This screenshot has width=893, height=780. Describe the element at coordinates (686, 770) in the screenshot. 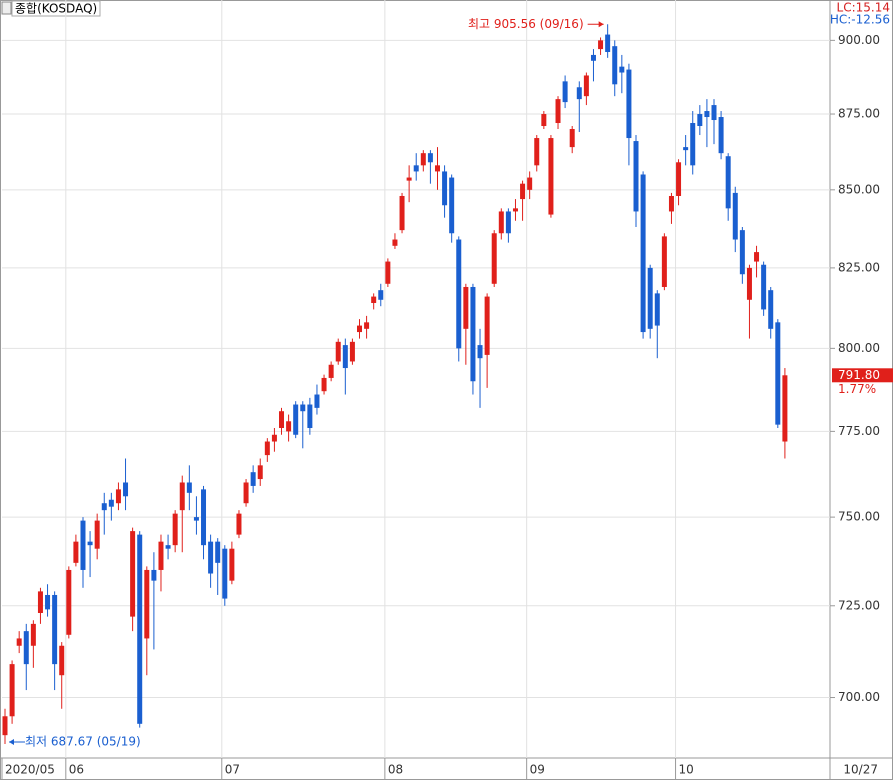

I see `x-tick-label: 10` at that location.